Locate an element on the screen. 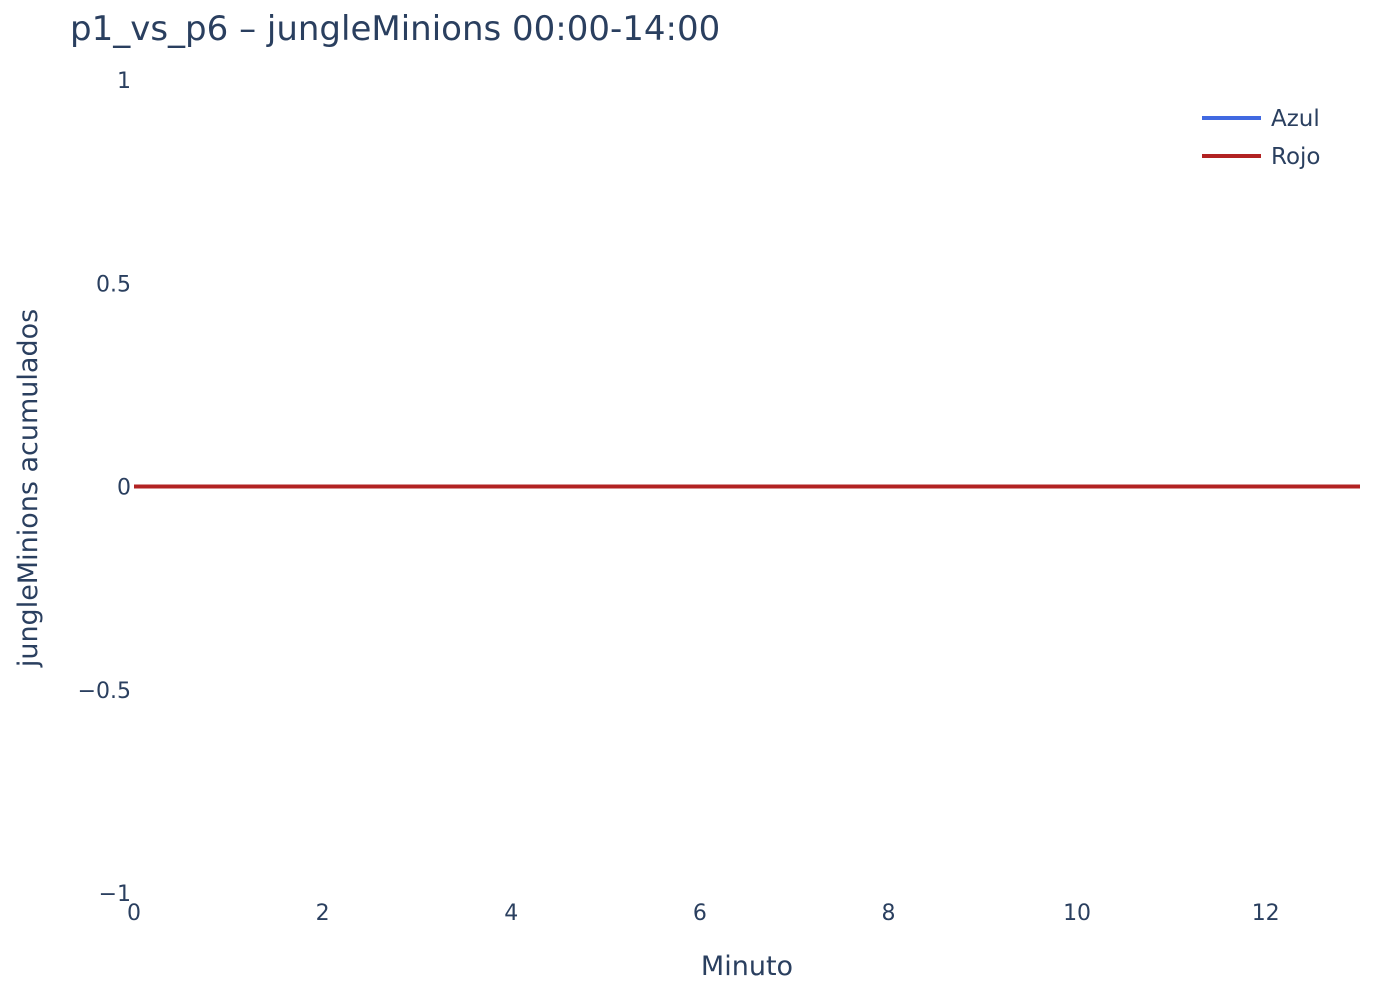  legend-label: Azul is located at coordinates (1295, 119).